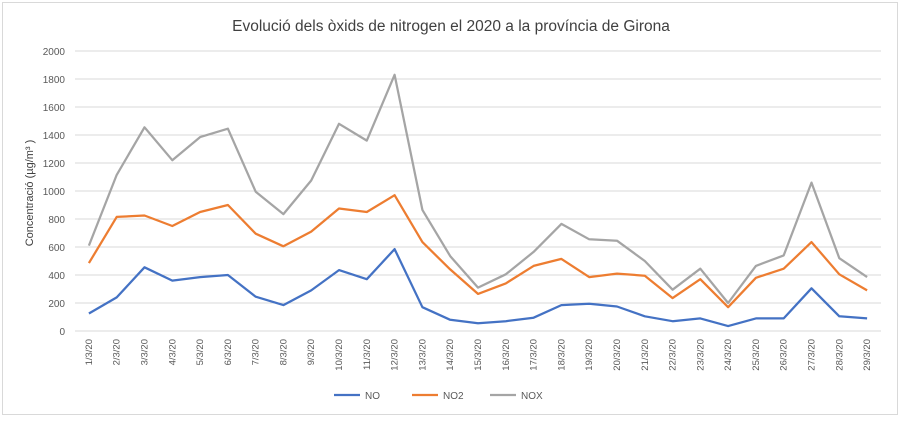 The image size is (902, 421). What do you see at coordinates (56, 276) in the screenshot?
I see `y-tick-label: 400` at bounding box center [56, 276].